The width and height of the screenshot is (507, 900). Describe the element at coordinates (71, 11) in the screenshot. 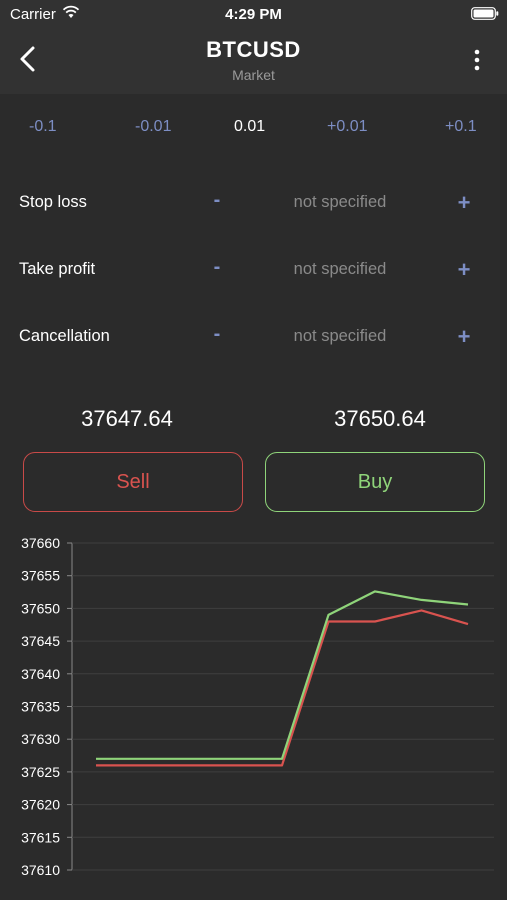

I see `wifi-icon` at that location.